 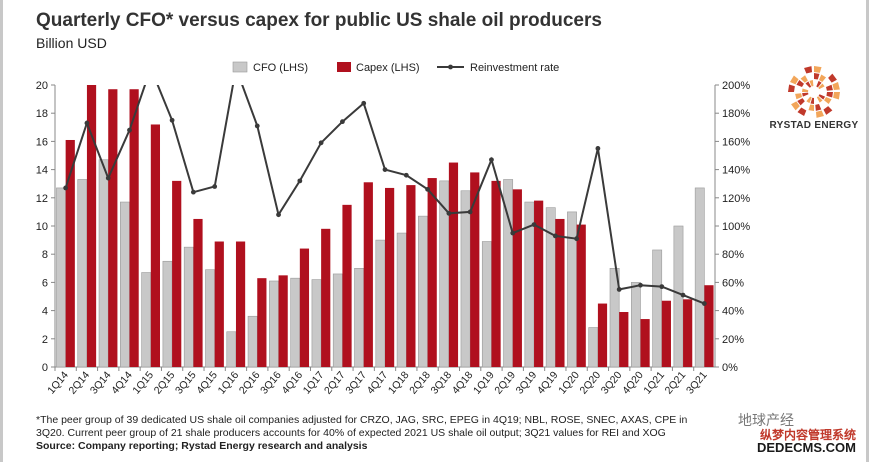 I want to click on right-tick-label: 120%, so click(x=736, y=199).